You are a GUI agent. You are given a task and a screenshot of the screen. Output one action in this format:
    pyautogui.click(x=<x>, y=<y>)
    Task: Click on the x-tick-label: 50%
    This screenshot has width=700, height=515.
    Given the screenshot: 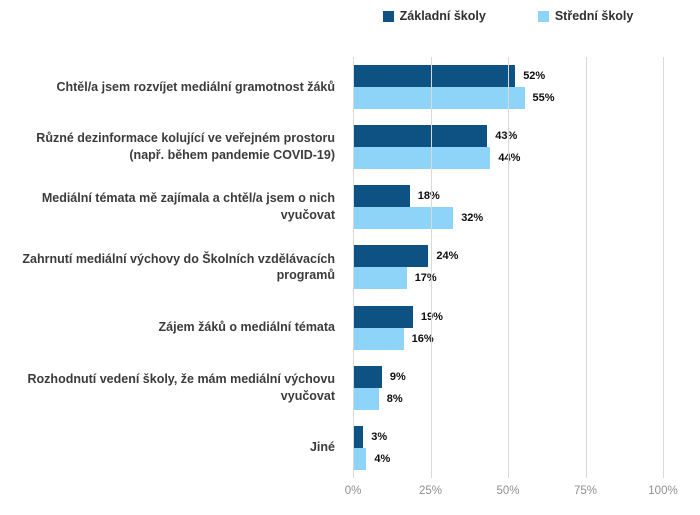 What is the action you would take?
    pyautogui.click(x=508, y=491)
    